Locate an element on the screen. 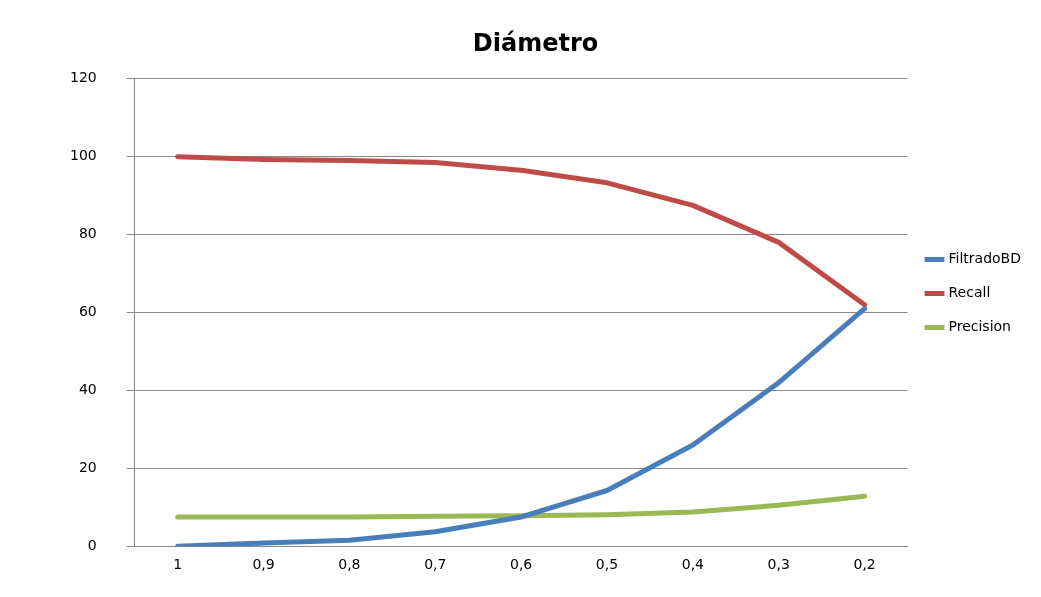  y-tick-label: 40 is located at coordinates (87, 389).